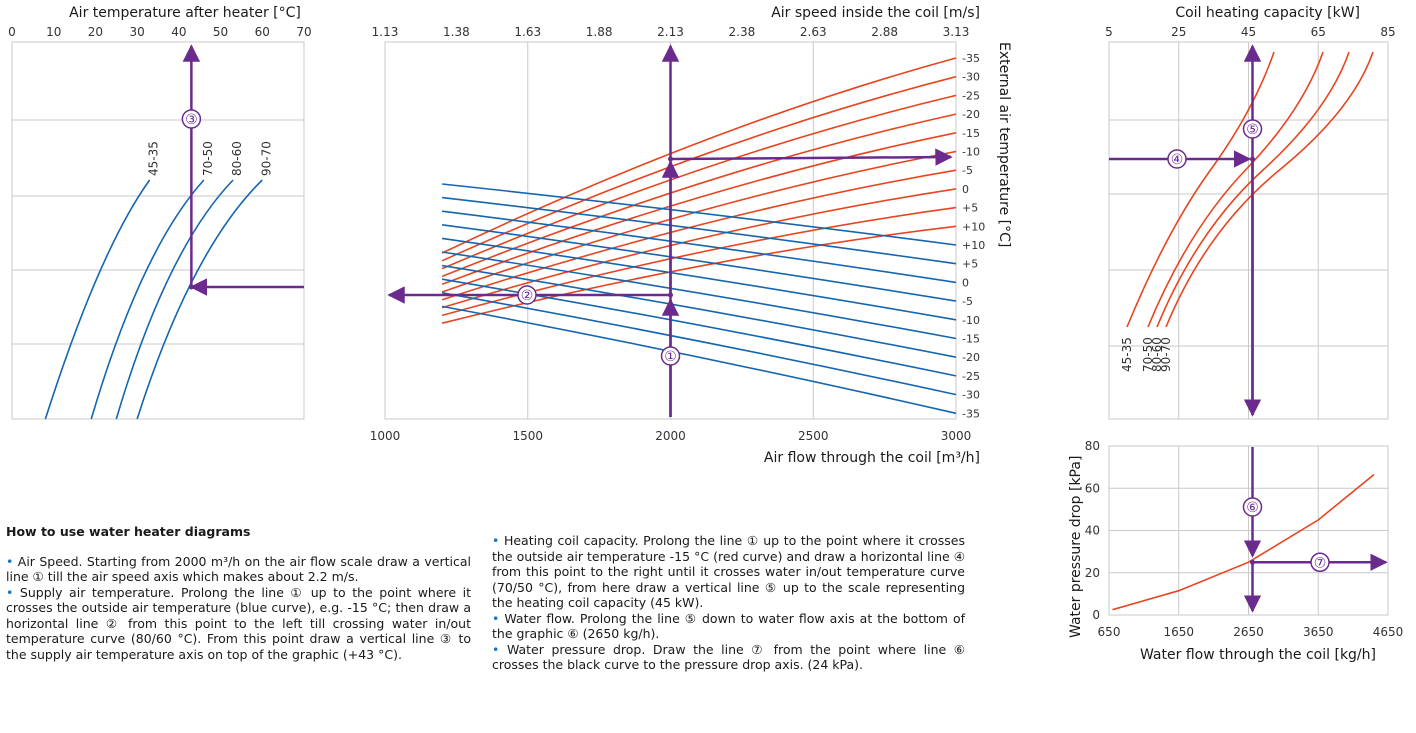 This screenshot has width=1416, height=733. Describe the element at coordinates (12, 32) in the screenshot. I see `supply-temp-tick: 0` at that location.